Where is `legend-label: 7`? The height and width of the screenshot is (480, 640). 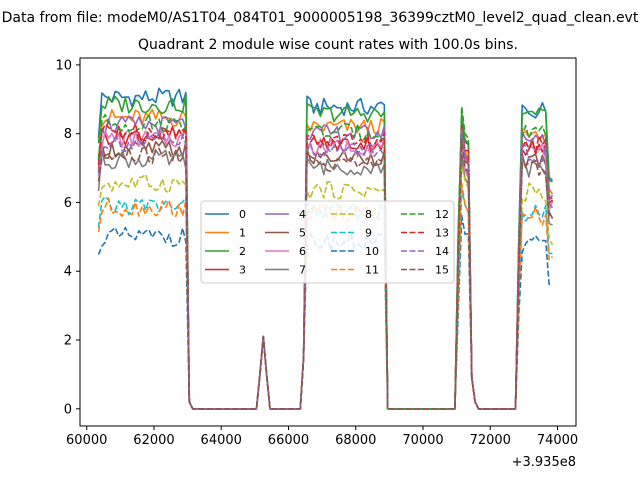
legend-label: 7 is located at coordinates (302, 270).